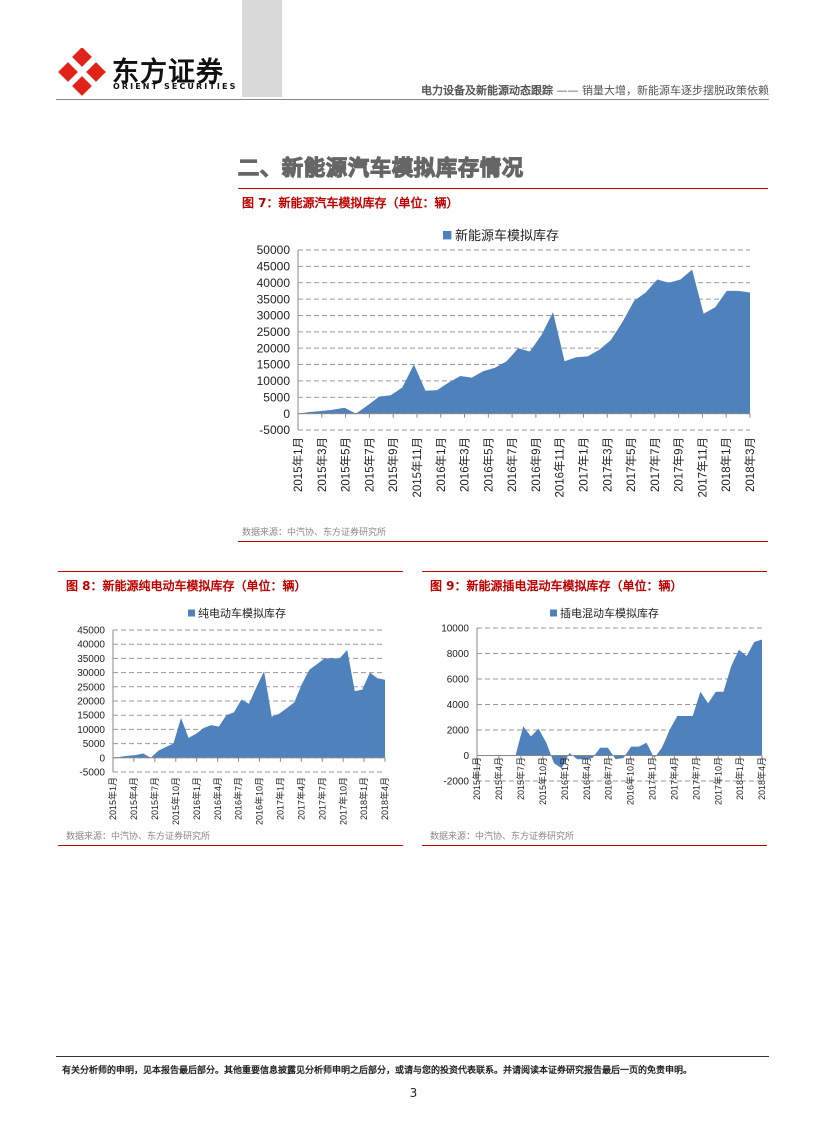  Describe the element at coordinates (631, 464) in the screenshot. I see `x-tick-label: 2017年5月` at that location.